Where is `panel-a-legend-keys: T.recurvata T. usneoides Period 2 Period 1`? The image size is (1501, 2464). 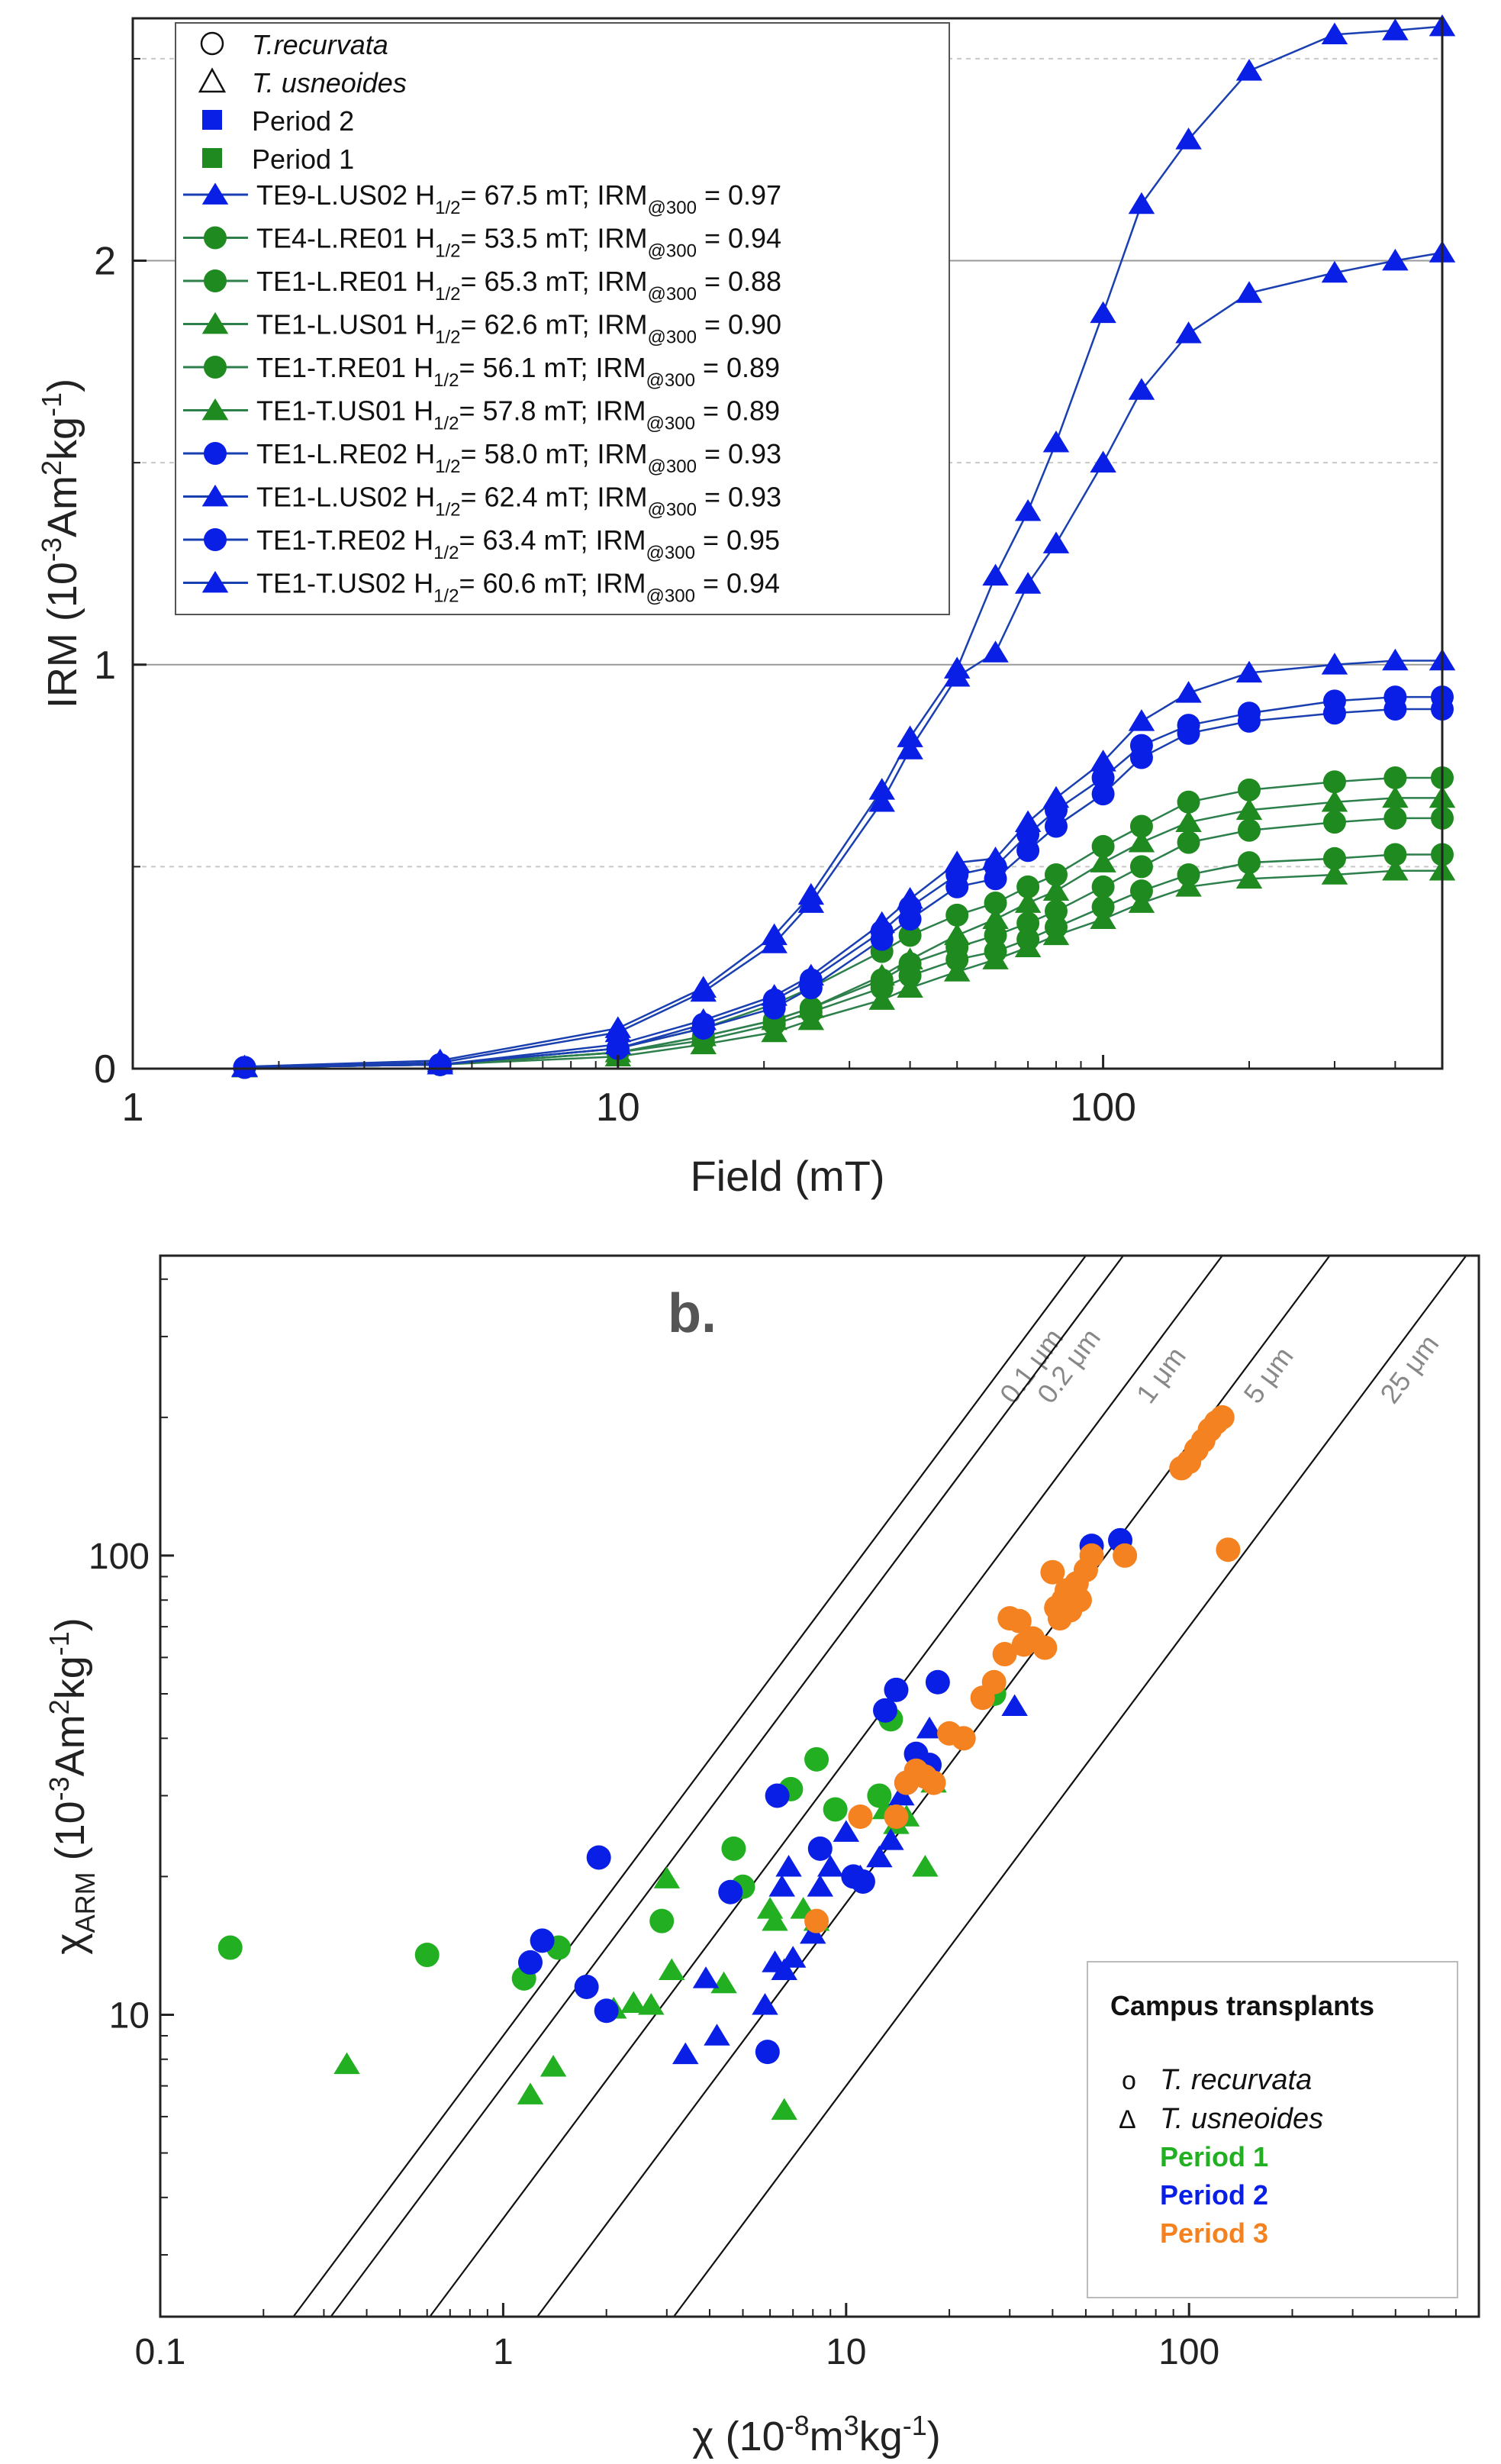 panel-a-legend-keys: T.recurvata T. usneoides Period 2 Period 1 is located at coordinates (302, 102).